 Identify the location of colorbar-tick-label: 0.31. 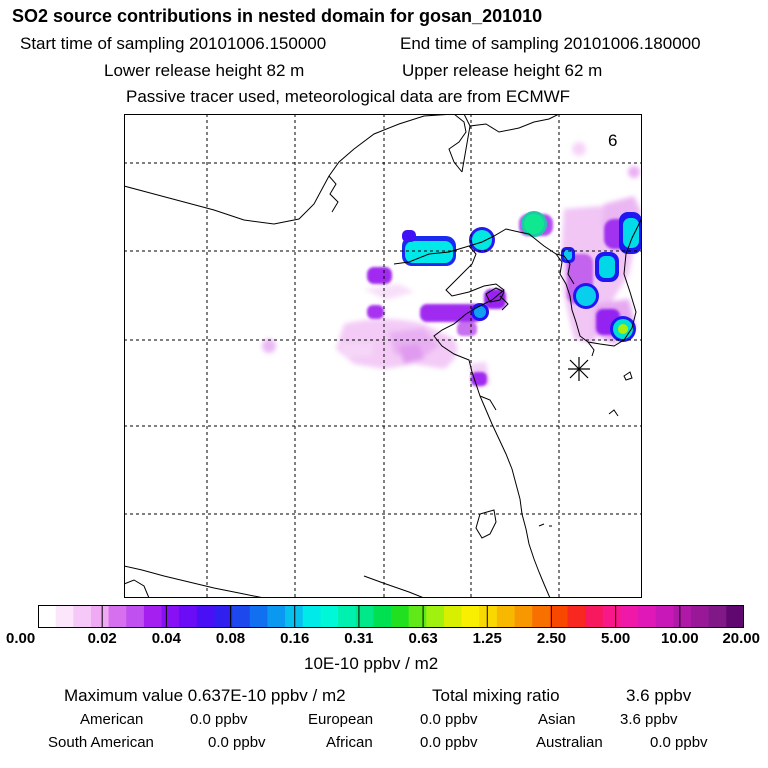
(359, 638).